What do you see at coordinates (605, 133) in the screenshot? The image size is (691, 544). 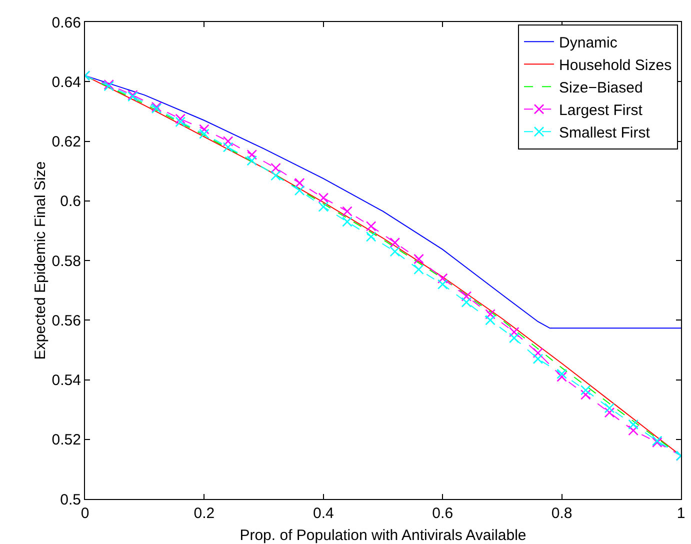 I see `legend-label: Smallest First` at bounding box center [605, 133].